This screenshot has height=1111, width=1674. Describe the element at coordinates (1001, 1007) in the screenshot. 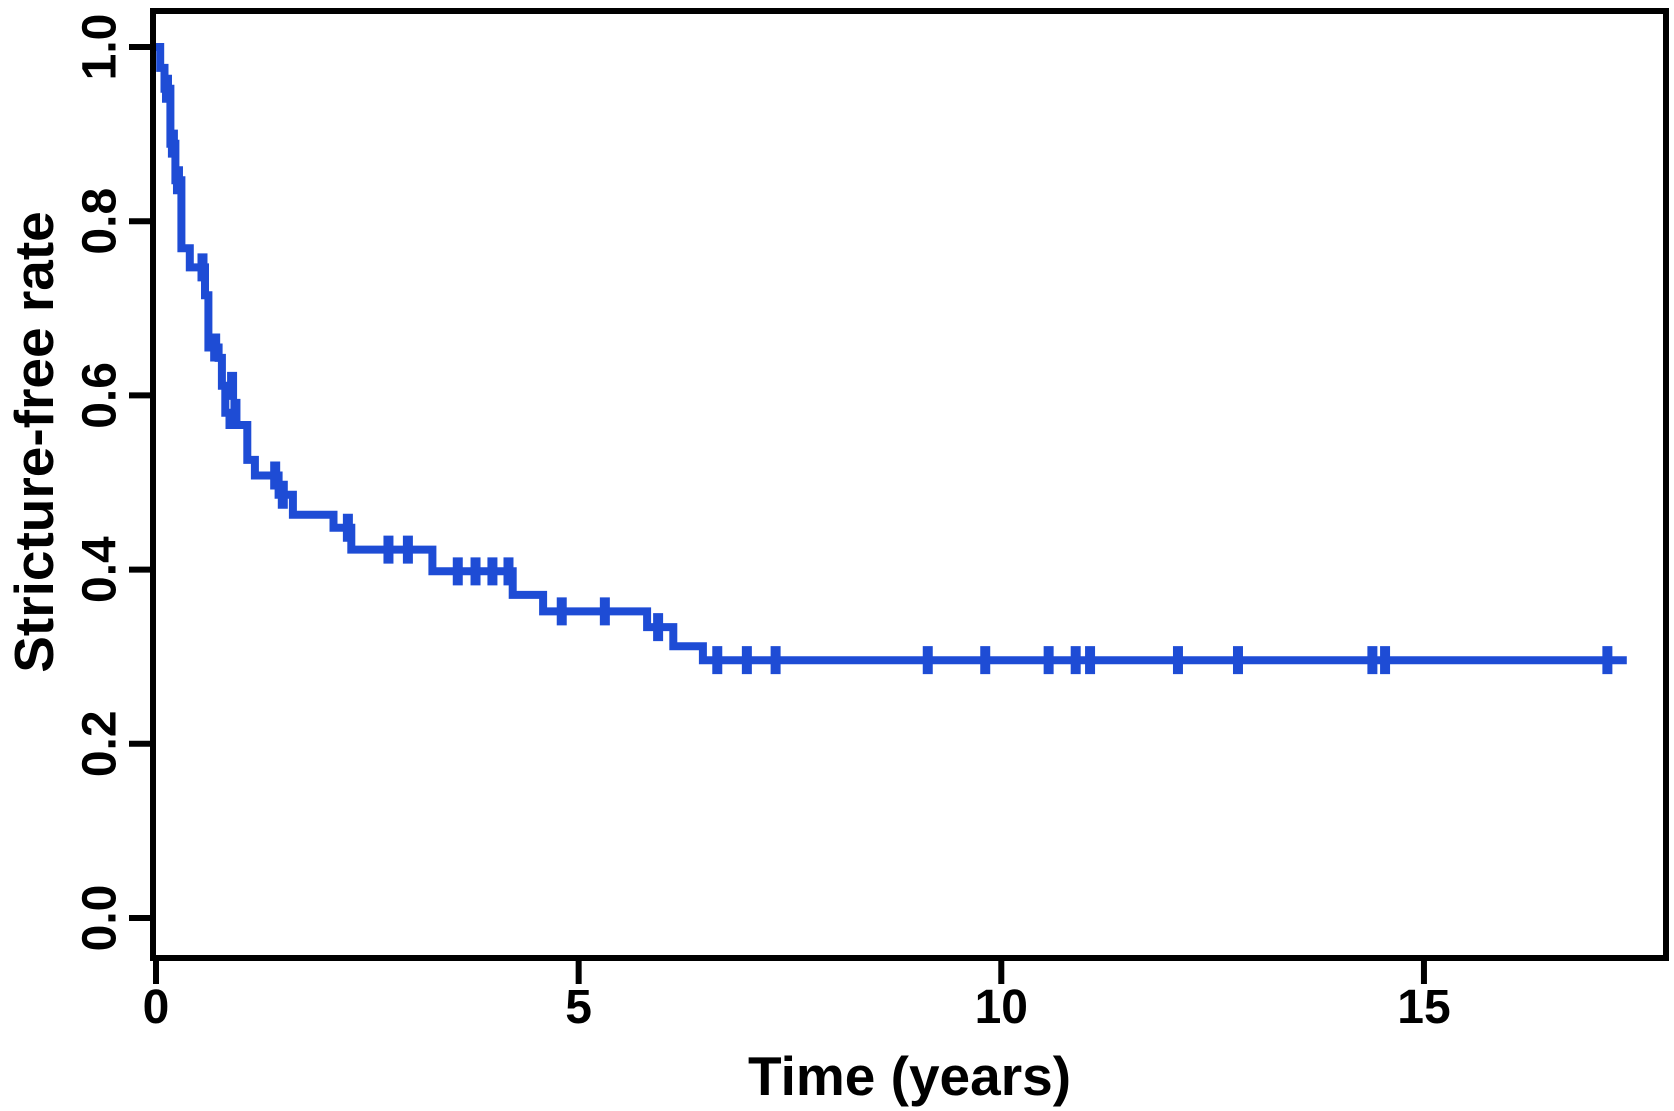

I see `x-axis-tick-label: 10` at that location.